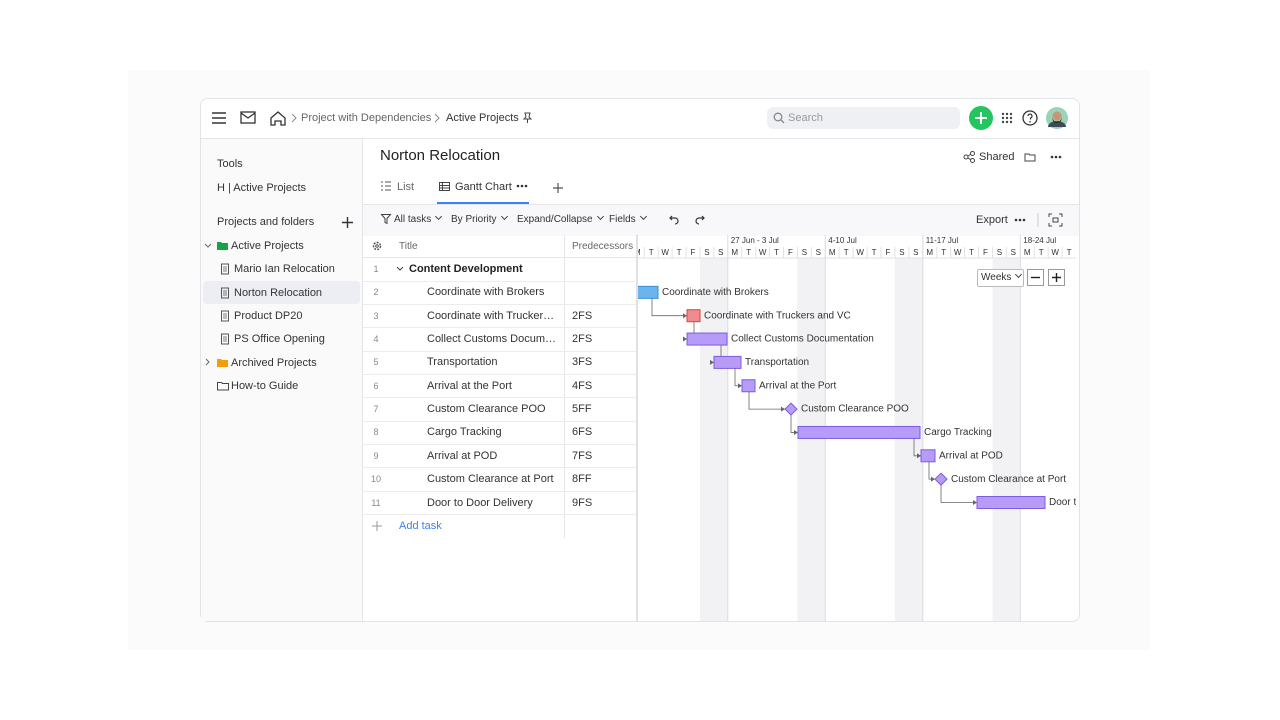  What do you see at coordinates (279, 339) in the screenshot?
I see `sidebar-item: PS Office Opening` at bounding box center [279, 339].